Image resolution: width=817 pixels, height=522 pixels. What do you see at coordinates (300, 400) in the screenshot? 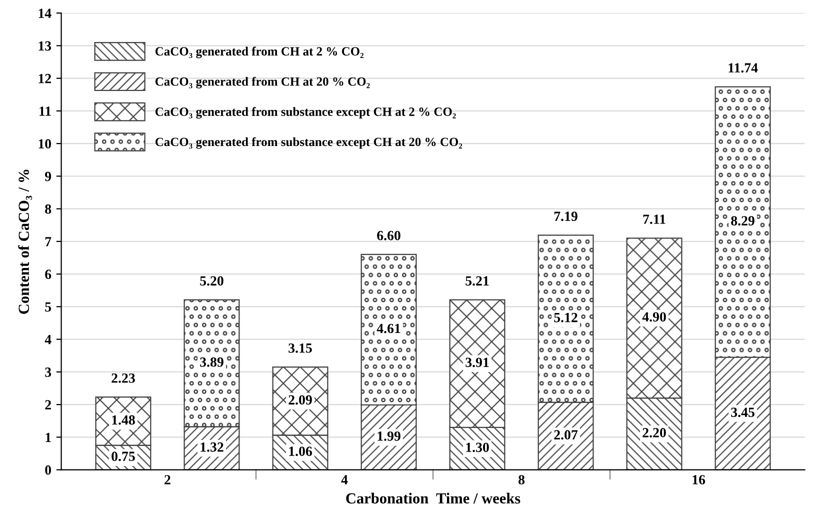
I see `data-label: 2.09` at bounding box center [300, 400].